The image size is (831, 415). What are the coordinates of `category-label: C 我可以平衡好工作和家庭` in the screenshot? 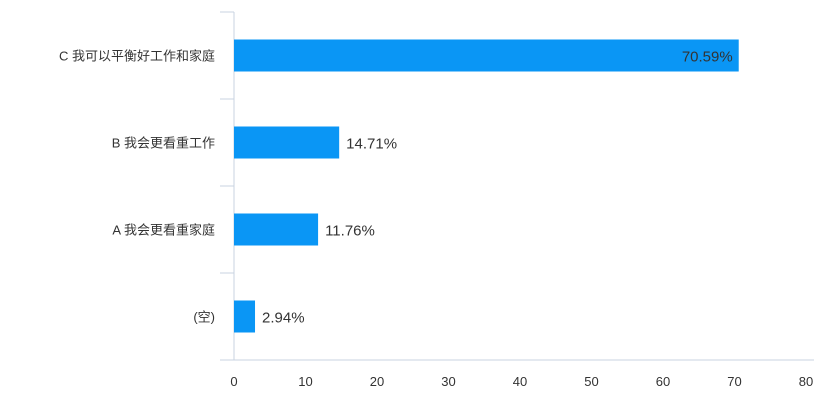 It's located at (137, 56).